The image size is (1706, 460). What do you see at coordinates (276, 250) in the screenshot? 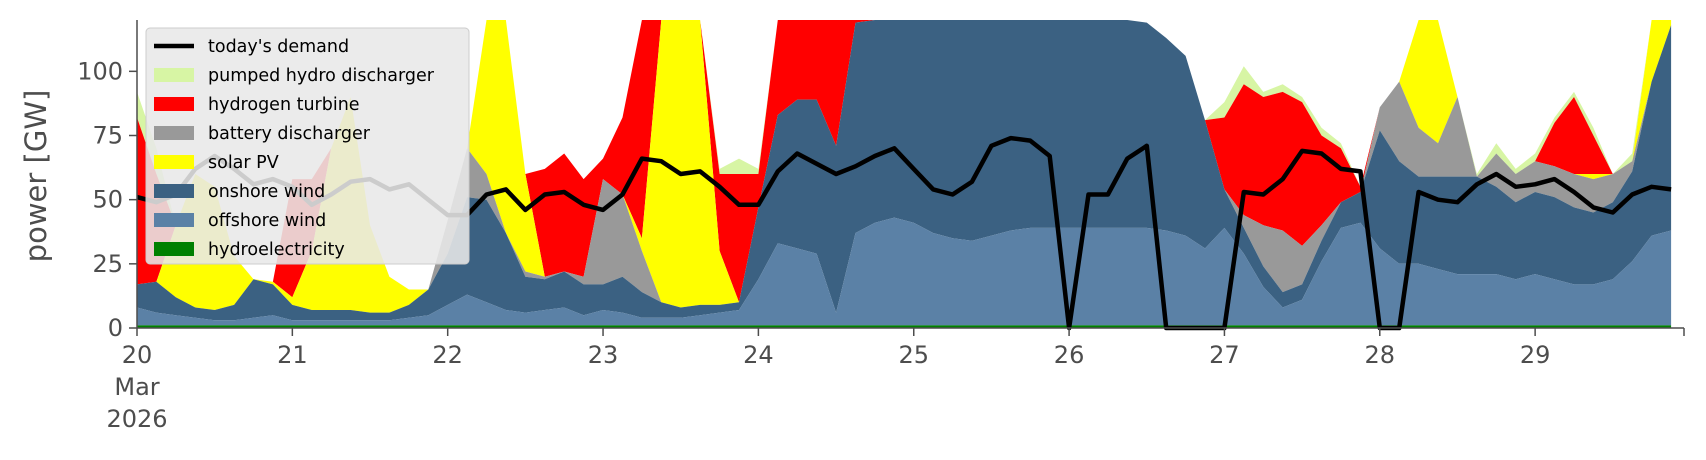
I see `legend-label: hydroelectricity` at bounding box center [276, 250].